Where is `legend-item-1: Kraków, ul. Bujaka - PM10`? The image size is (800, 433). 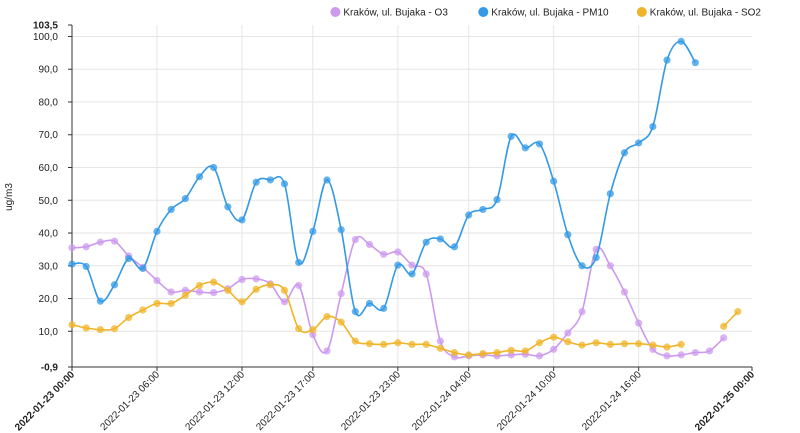
legend-item-1: Kraków, ul. Bujaka - PM10 is located at coordinates (543, 13).